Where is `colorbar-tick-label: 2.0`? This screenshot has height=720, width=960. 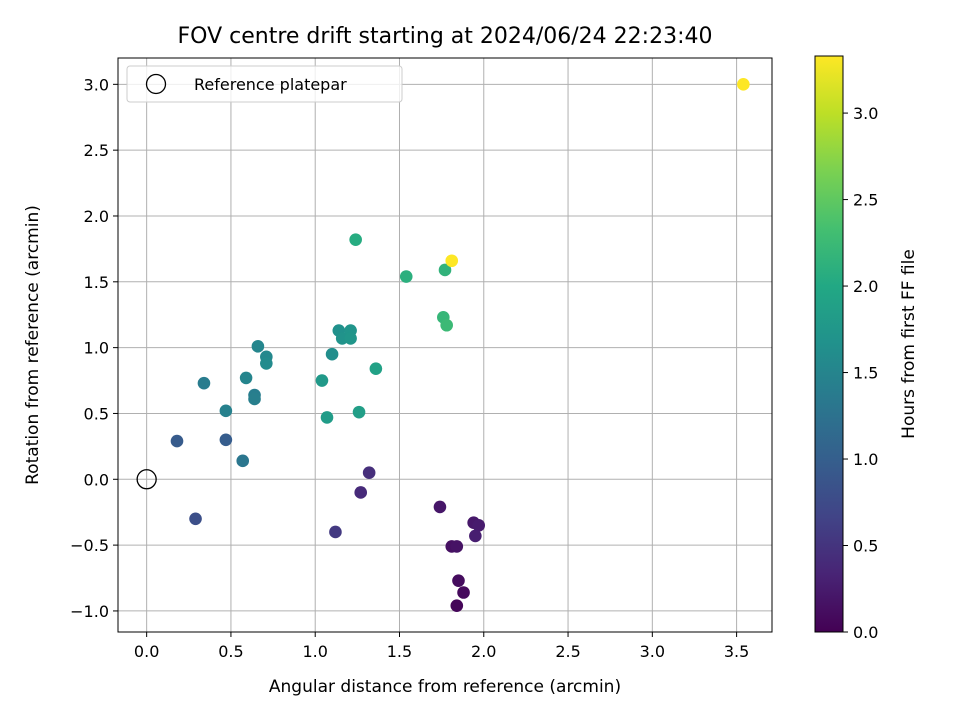
colorbar-tick-label: 2.0 is located at coordinates (865, 286).